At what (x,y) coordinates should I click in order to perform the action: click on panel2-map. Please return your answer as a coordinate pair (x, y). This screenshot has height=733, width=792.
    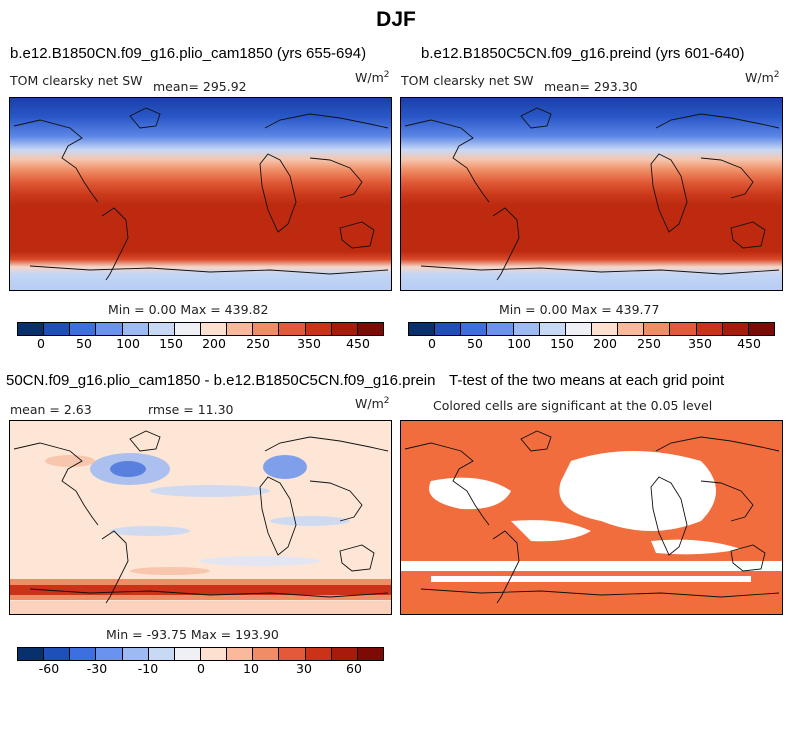
    Looking at the image, I should click on (591, 194).